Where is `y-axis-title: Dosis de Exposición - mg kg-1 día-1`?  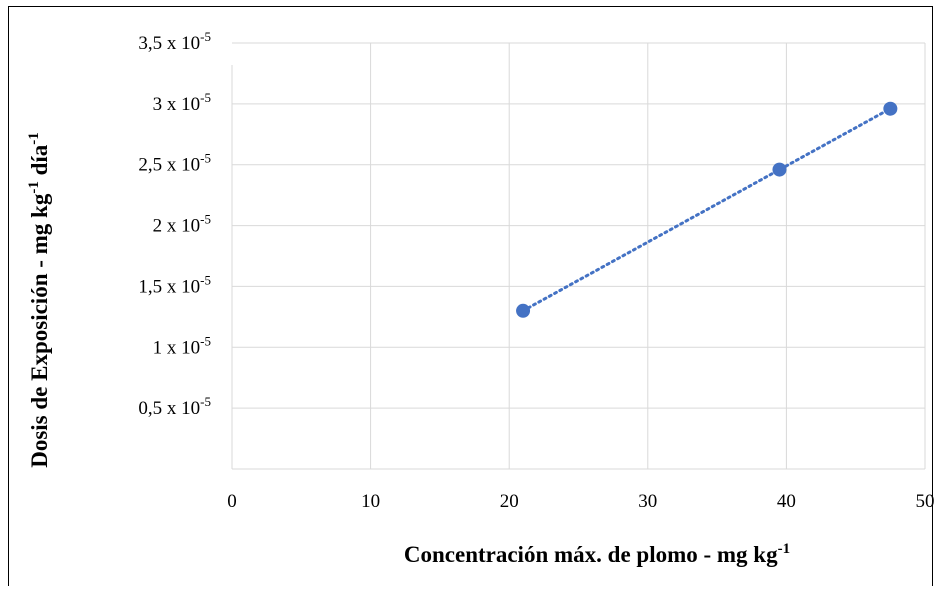 y-axis-title: Dosis de Exposición - mg kg-1 día-1 is located at coordinates (39, 300).